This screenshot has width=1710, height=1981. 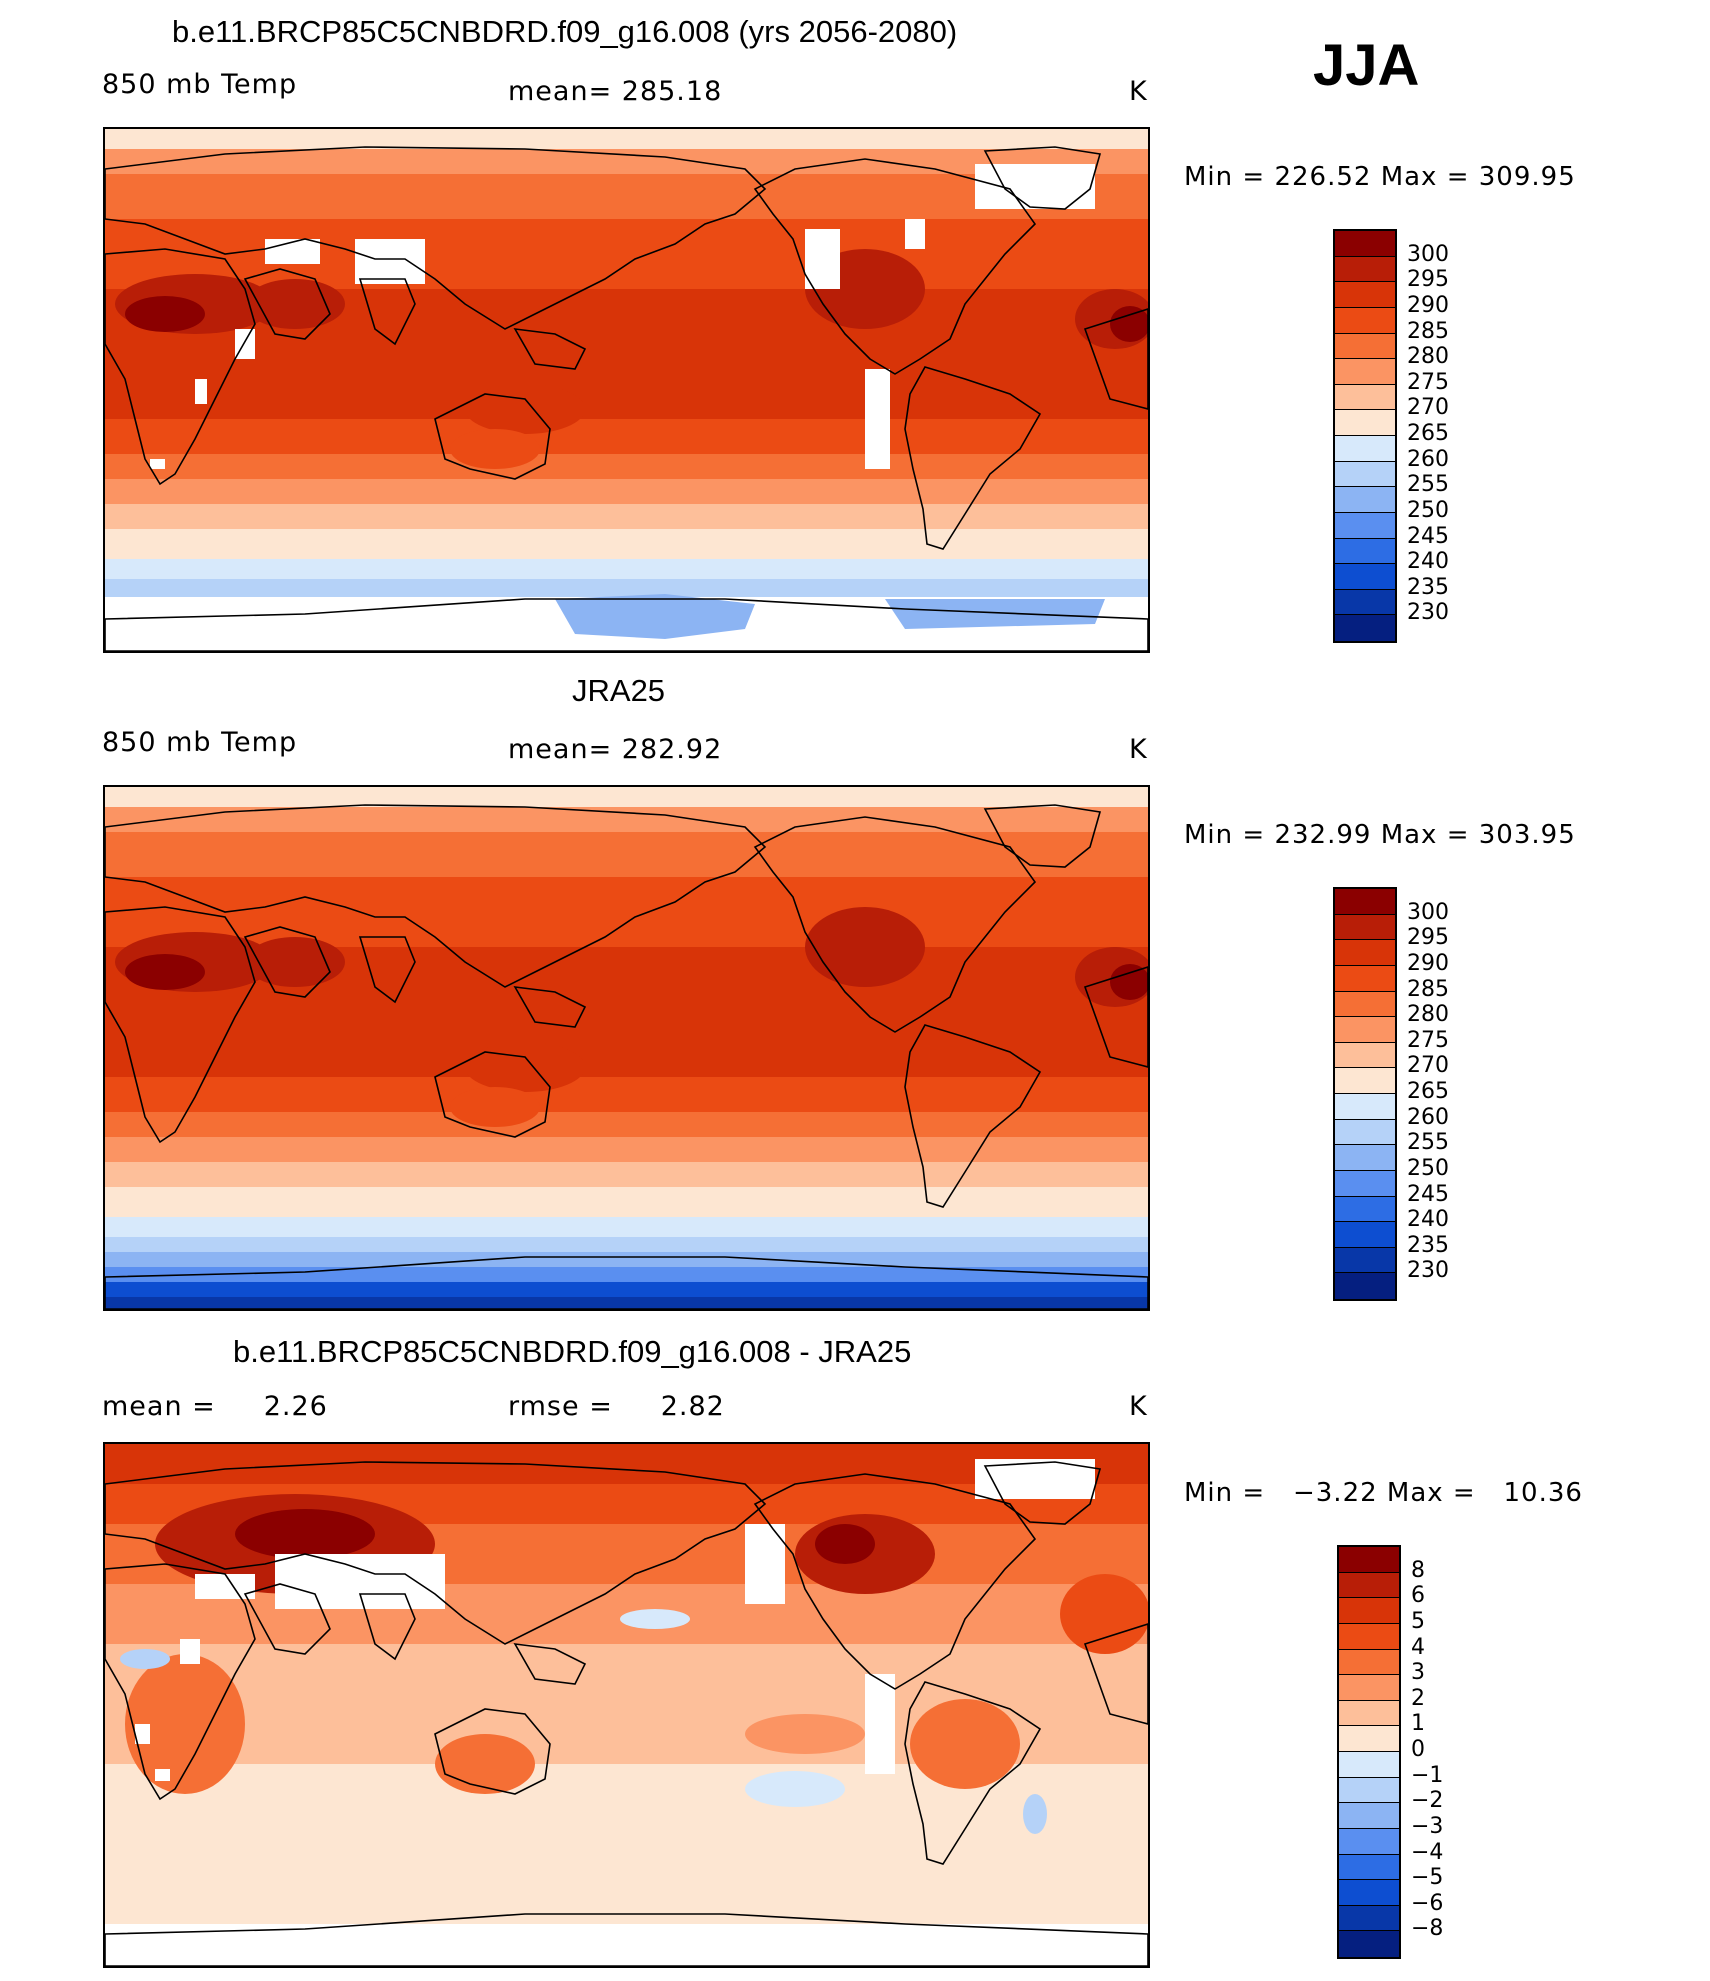 What do you see at coordinates (619, 690) in the screenshot?
I see `panel-2-title: JRA25` at bounding box center [619, 690].